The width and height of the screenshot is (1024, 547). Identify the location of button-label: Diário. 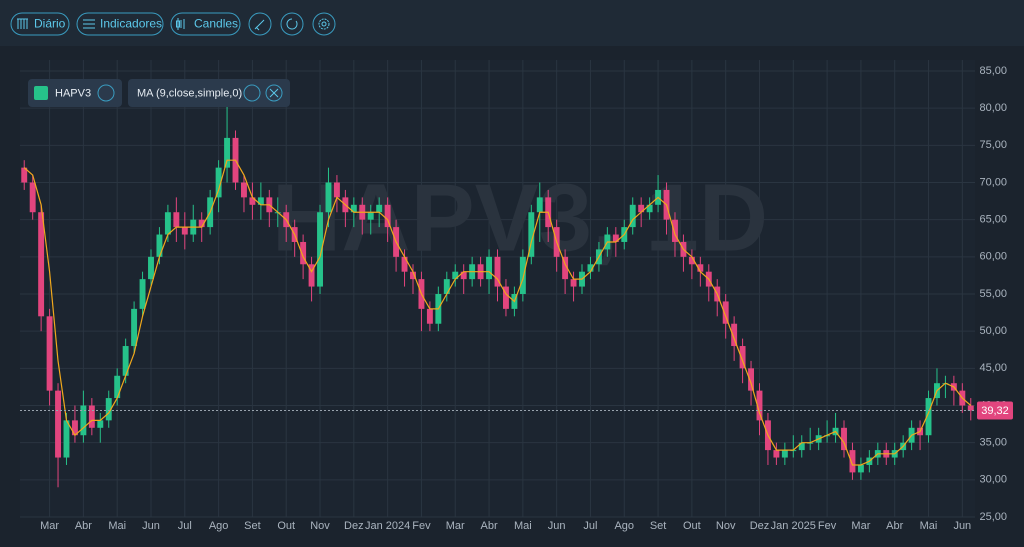
(50, 24).